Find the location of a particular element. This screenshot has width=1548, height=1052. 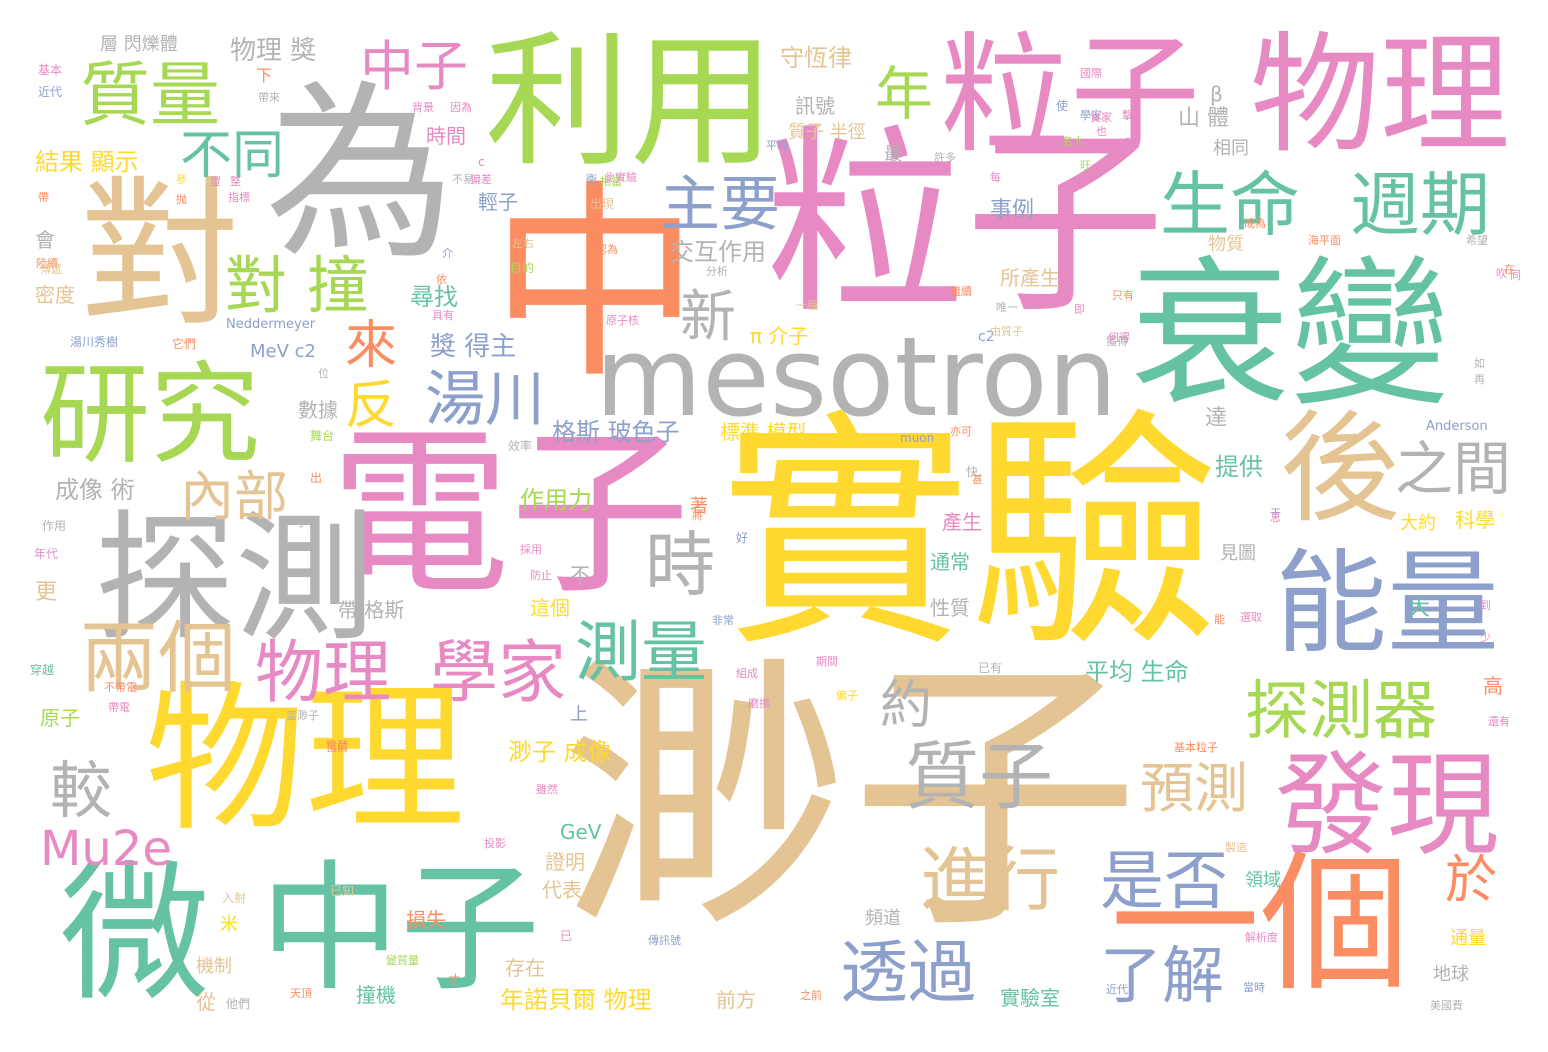

word: 作用 is located at coordinates (54, 526).